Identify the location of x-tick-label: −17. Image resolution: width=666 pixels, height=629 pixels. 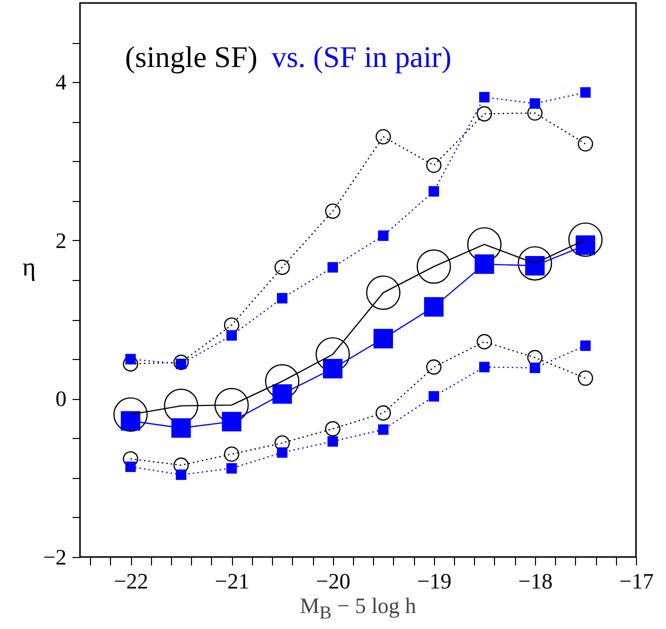
(636, 581).